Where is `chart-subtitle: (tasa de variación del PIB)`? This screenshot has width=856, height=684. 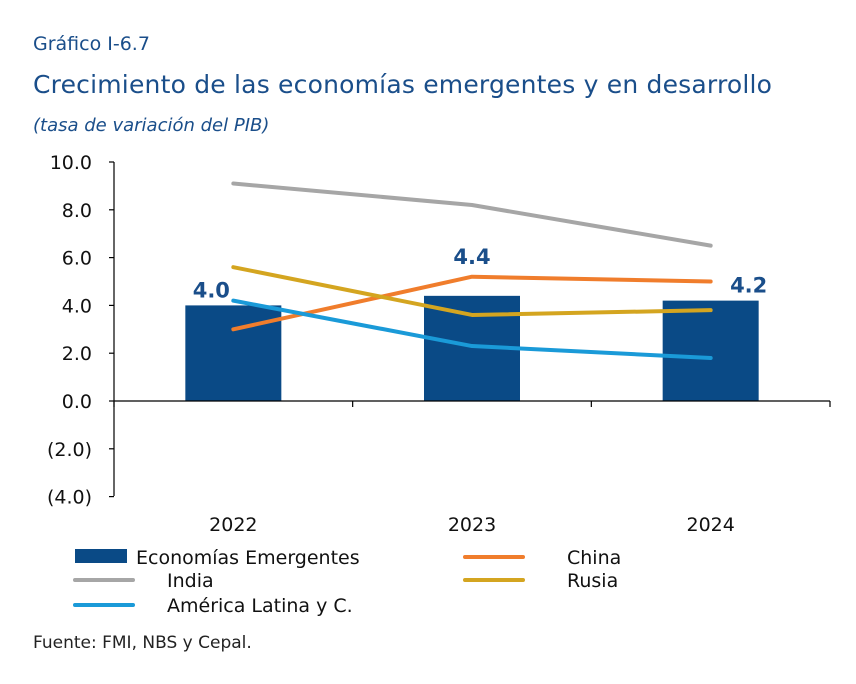
chart-subtitle: (tasa de variación del PIB) is located at coordinates (151, 125).